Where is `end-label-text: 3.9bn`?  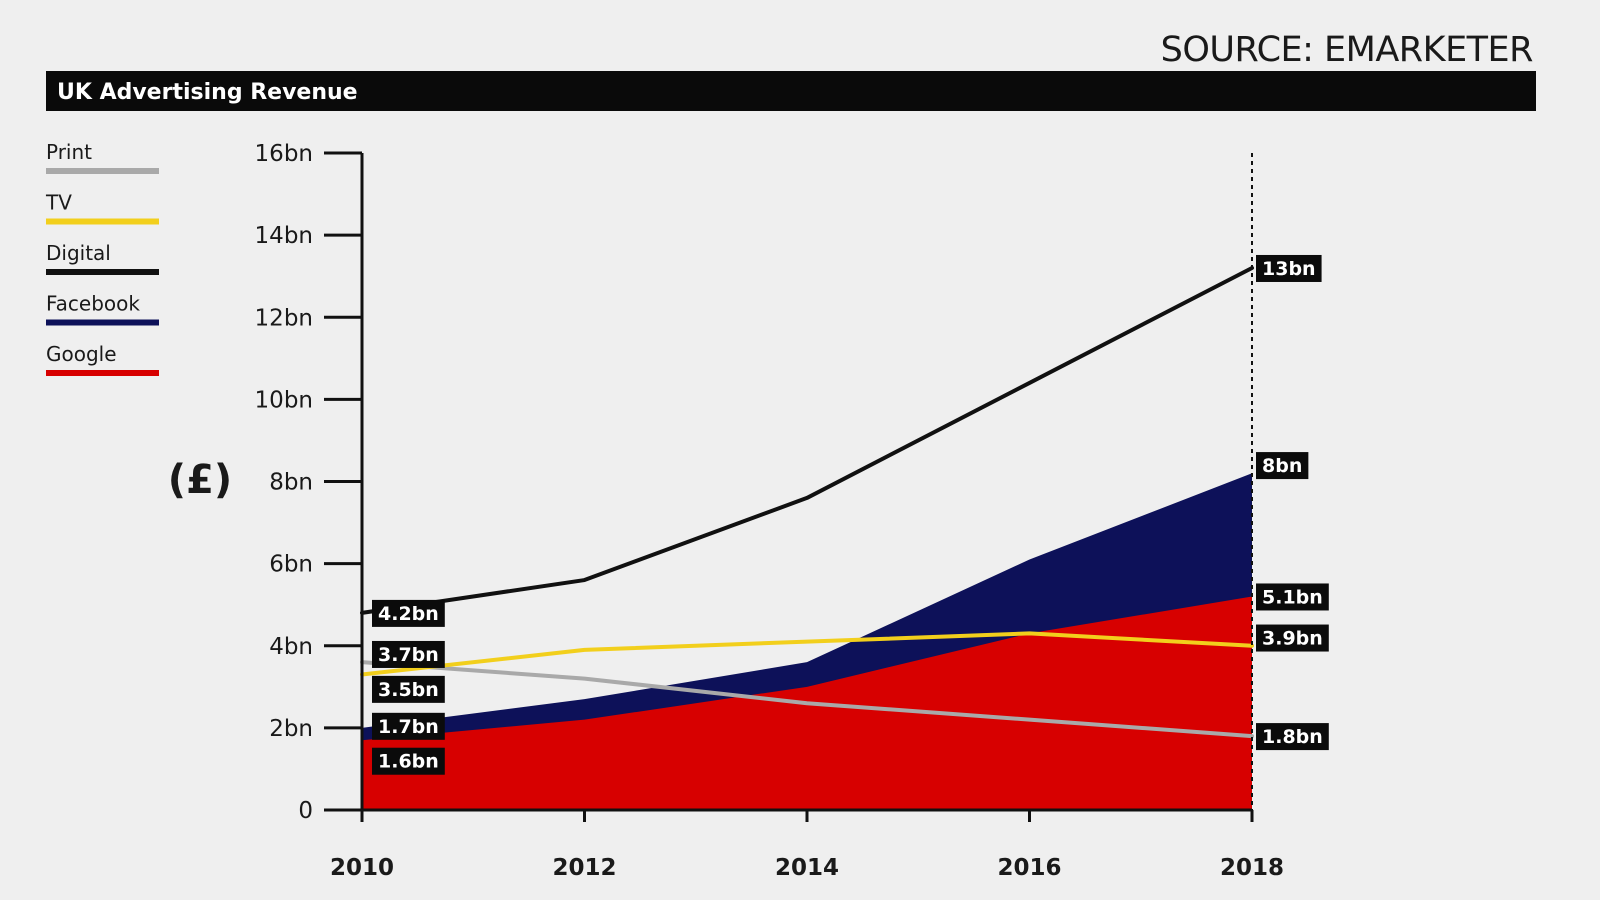
end-label-text: 3.9bn is located at coordinates (1292, 639).